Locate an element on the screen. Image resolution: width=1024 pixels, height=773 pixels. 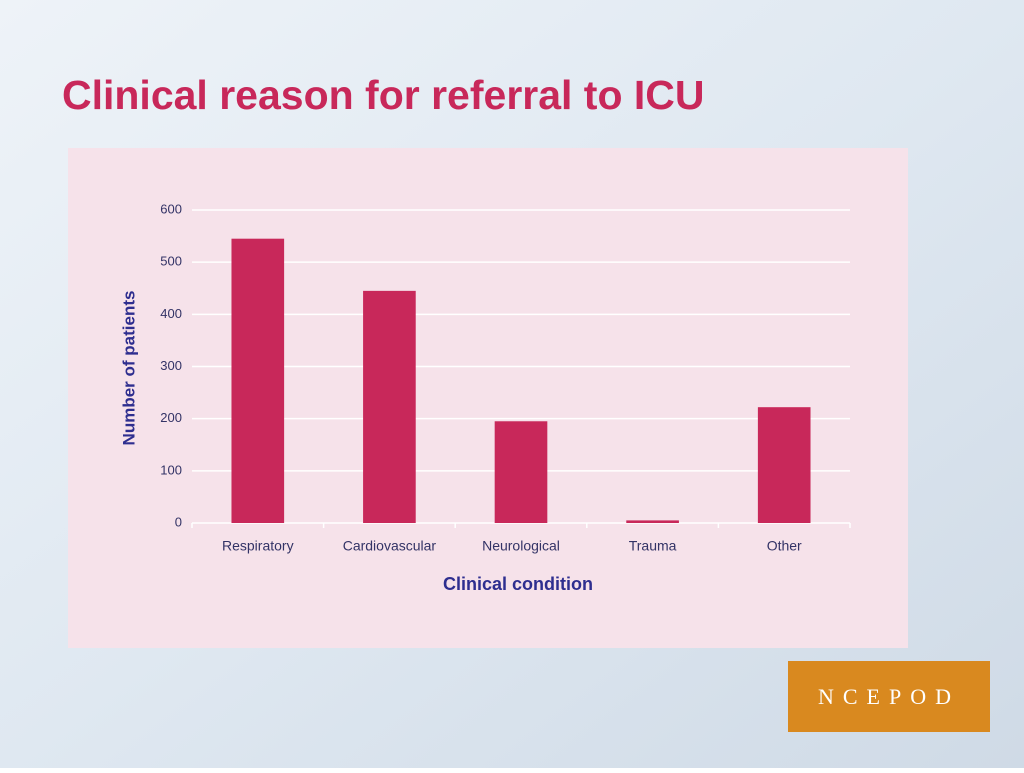
y-tick-label: 300 is located at coordinates (171, 365).